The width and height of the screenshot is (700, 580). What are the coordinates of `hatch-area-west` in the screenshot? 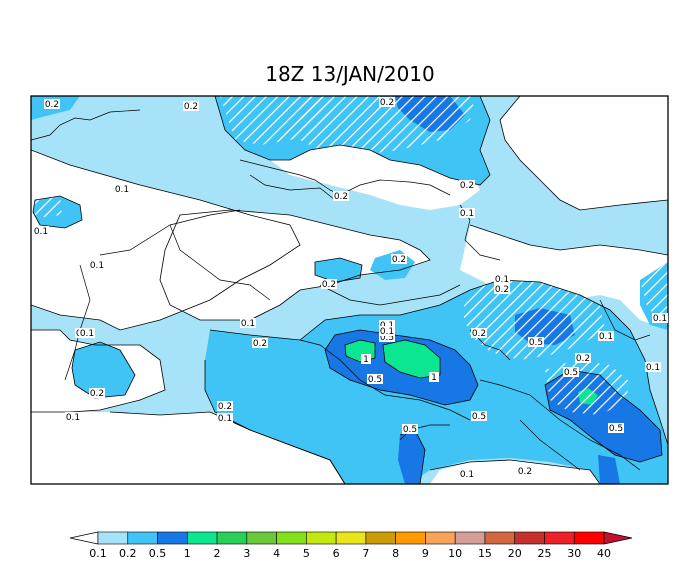 It's located at (47, 206).